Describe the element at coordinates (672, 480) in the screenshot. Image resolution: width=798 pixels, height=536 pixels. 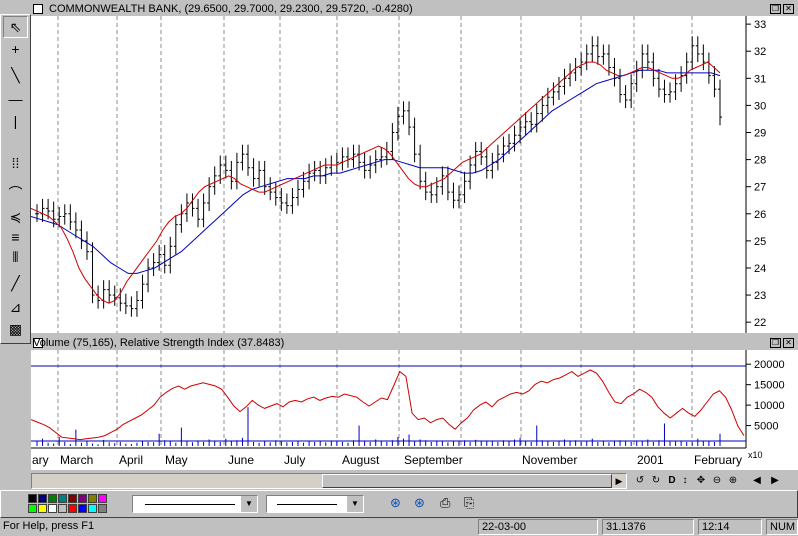
I see `daily-period-icon: D` at that location.